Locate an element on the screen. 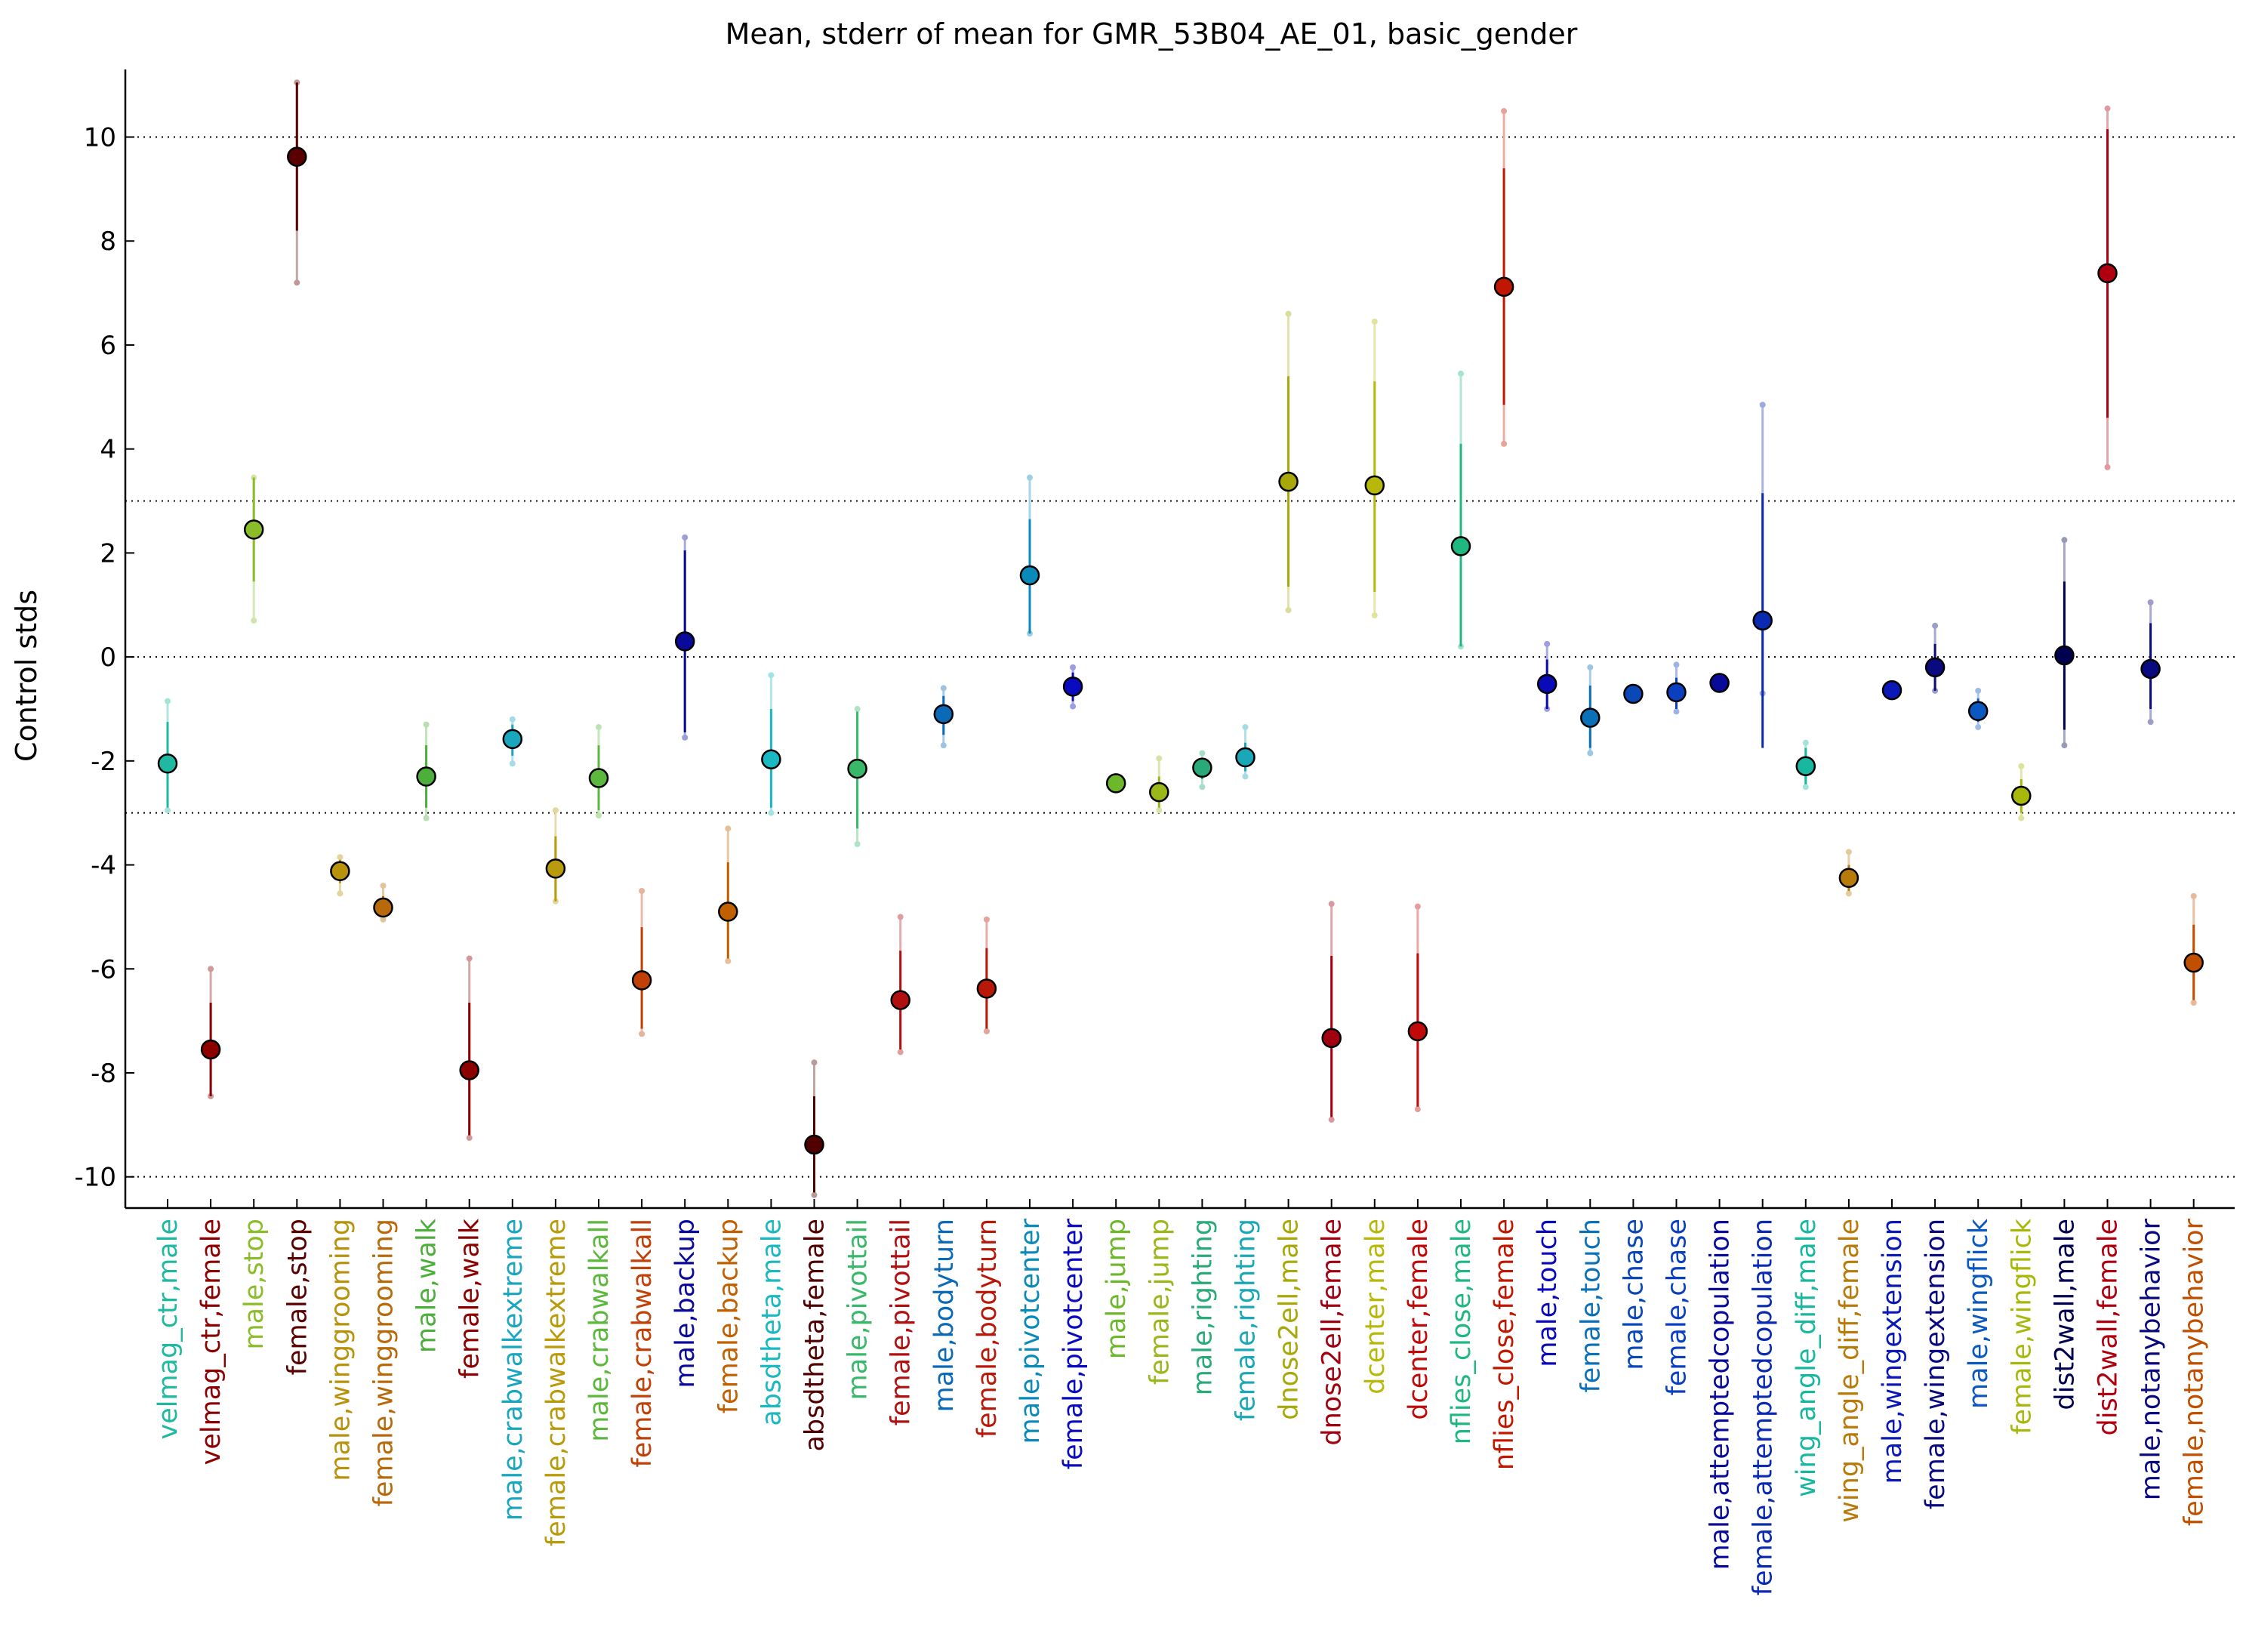 Image resolution: width=2246 pixels, height=1652 pixels. x-tick-label: female,bodyturn is located at coordinates (988, 1328).